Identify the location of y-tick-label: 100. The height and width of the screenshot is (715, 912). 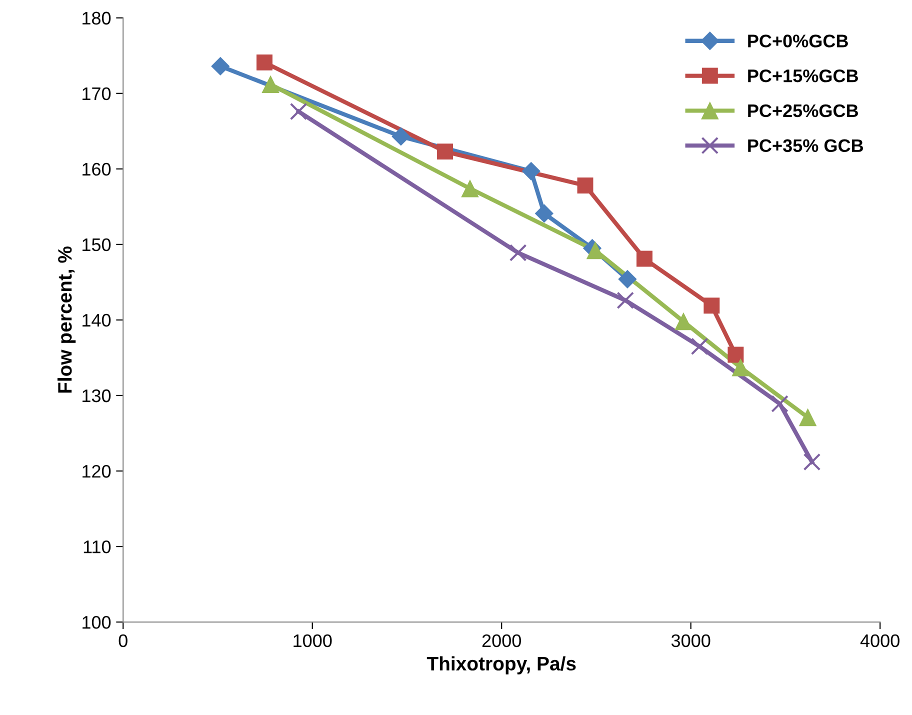
(96, 622).